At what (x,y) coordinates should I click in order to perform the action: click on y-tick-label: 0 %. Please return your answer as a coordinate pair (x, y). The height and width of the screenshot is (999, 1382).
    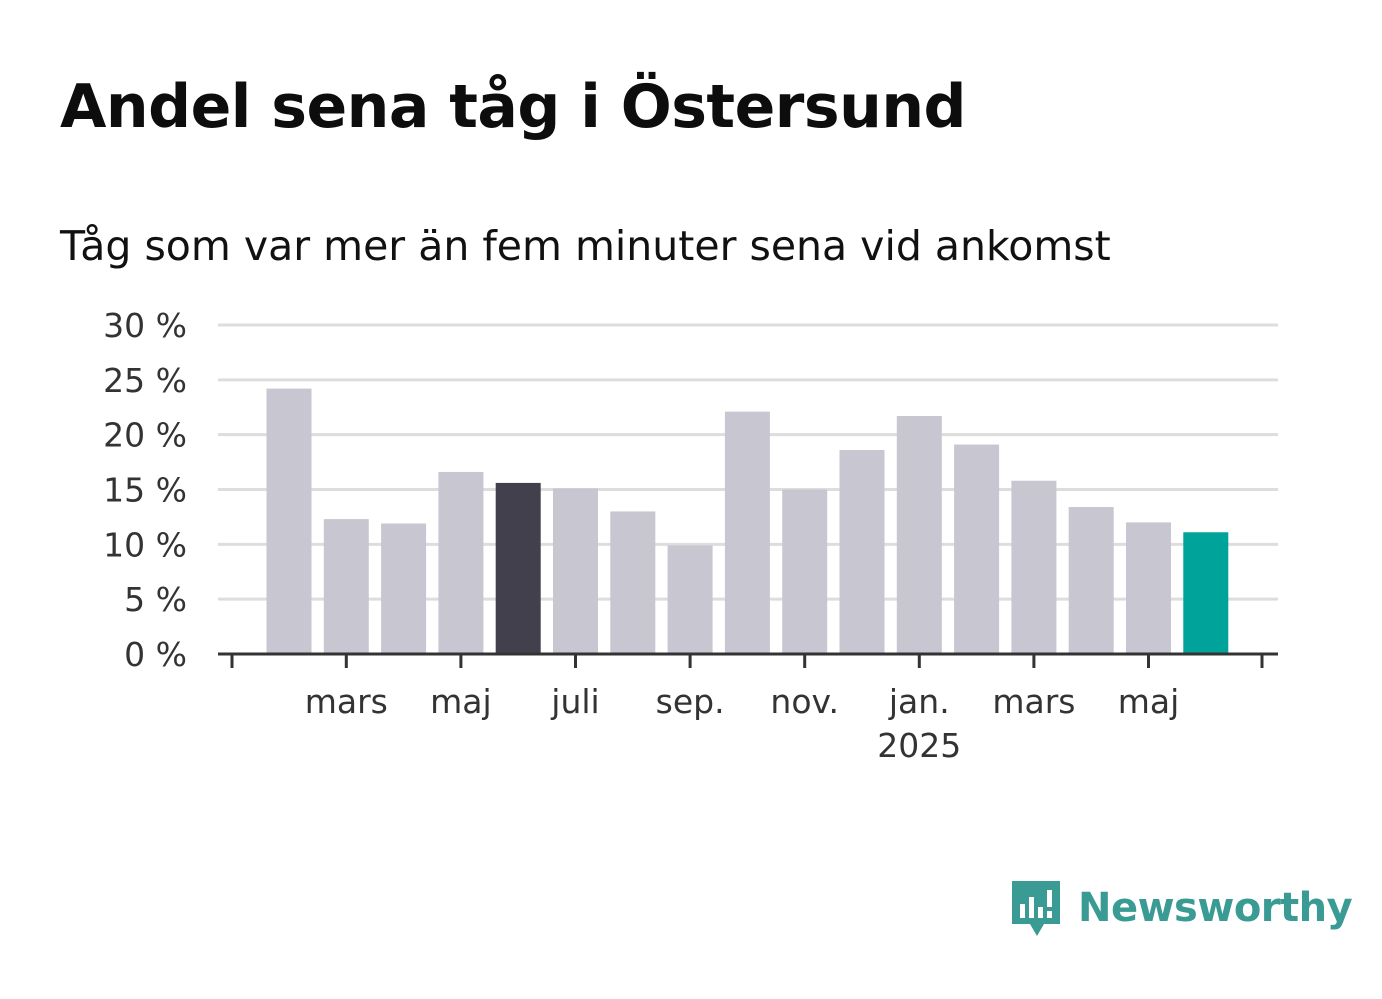
    Looking at the image, I should click on (155, 654).